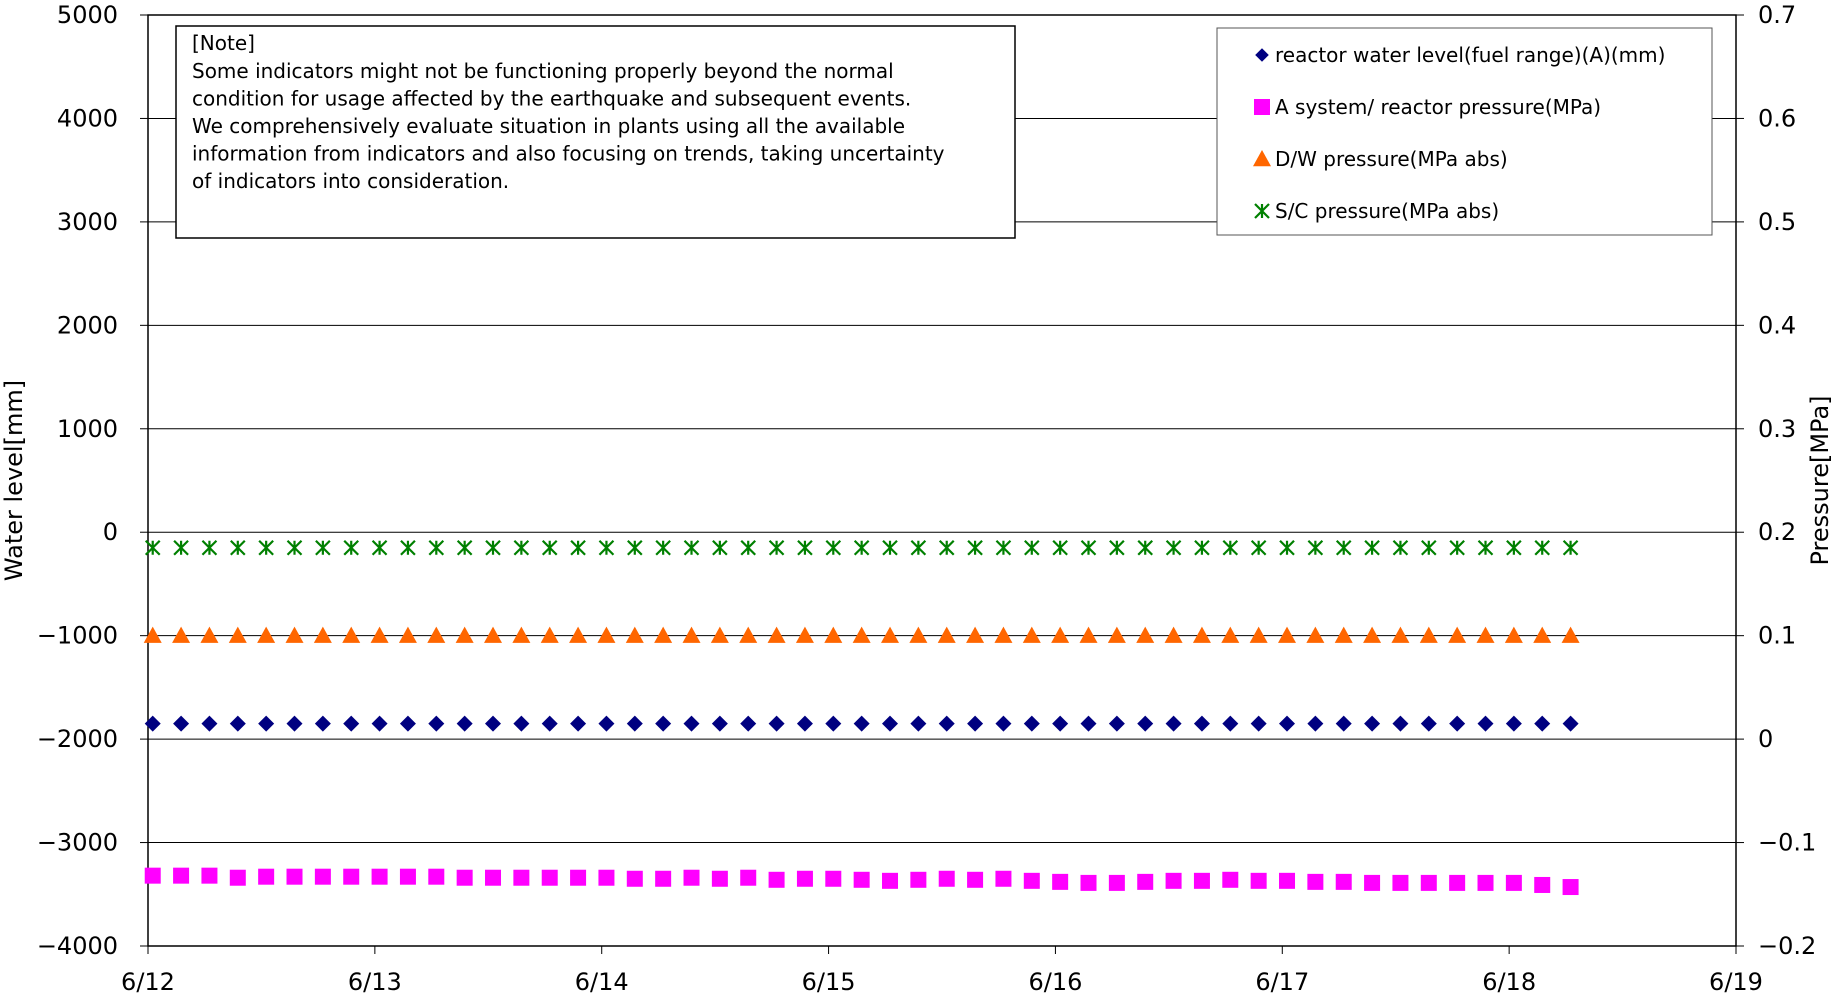 The image size is (1842, 1001). What do you see at coordinates (1438, 107) in the screenshot?
I see `legend-label: A system/ reactor pressure(MPa)` at bounding box center [1438, 107].